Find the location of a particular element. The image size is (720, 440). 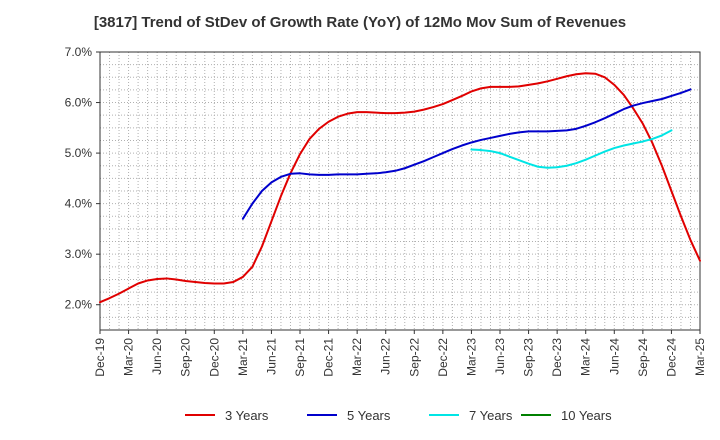

x-tick-label: Jun-24 is located at coordinates (614, 356).